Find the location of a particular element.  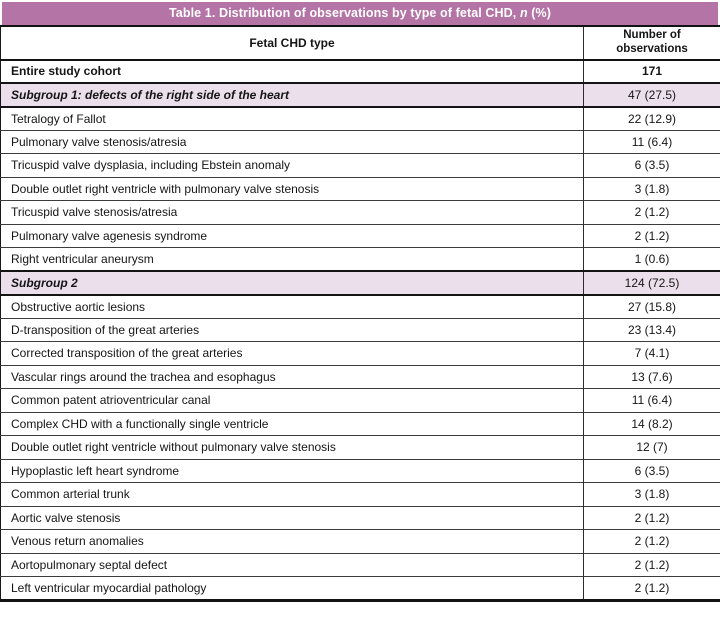

fetal-chd-type-cell: Pulmonary valve stenosis/atresia is located at coordinates (292, 141).